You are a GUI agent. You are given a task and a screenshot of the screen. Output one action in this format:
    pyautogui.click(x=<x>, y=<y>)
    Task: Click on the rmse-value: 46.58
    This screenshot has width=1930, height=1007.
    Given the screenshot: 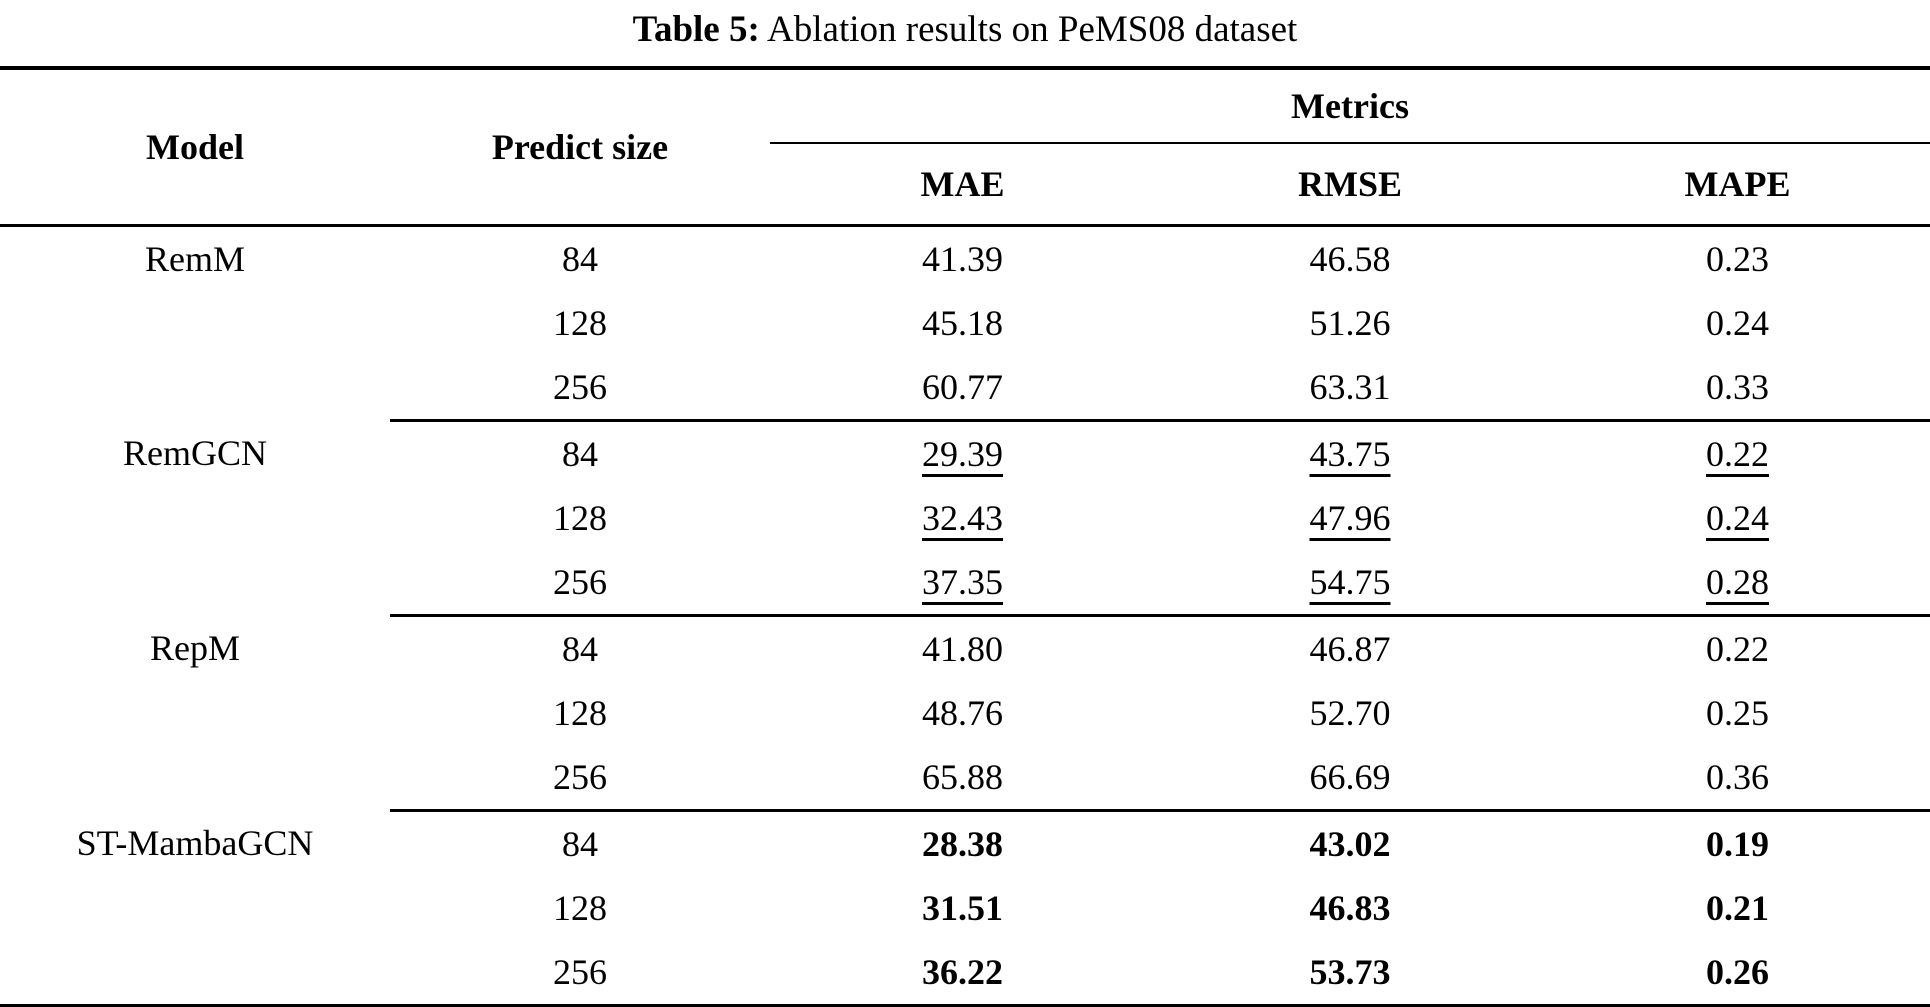 What is the action you would take?
    pyautogui.click(x=1350, y=259)
    